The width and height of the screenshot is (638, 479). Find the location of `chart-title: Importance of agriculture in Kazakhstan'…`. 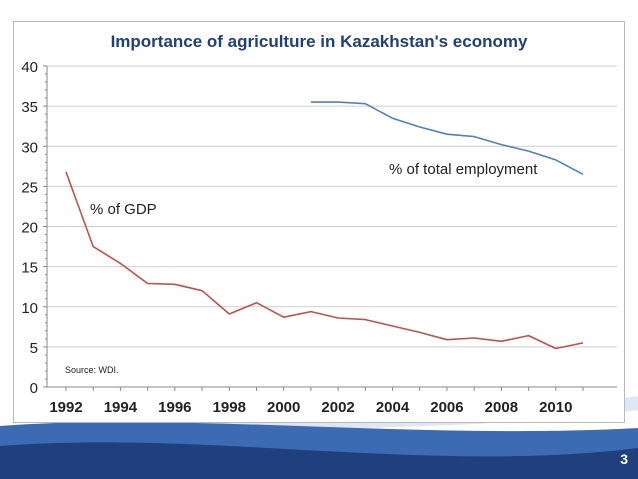

chart-title: Importance of agriculture in Kazakhstan'… is located at coordinates (319, 41).